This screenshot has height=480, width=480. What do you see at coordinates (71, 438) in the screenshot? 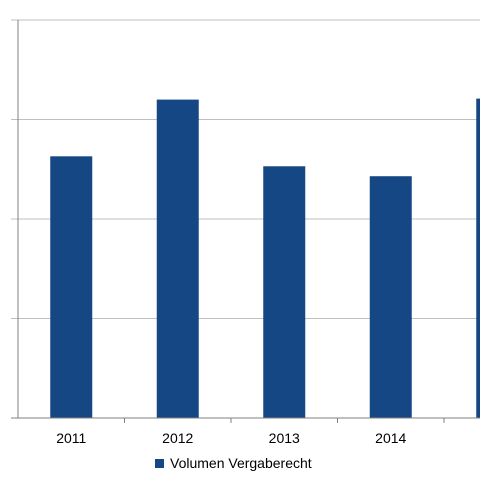
I see `x-tick-label: 2011` at bounding box center [71, 438].